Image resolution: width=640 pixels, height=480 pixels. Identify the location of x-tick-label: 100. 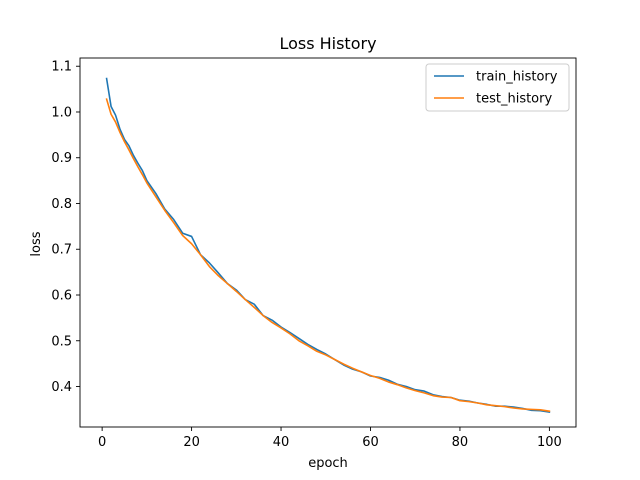
(549, 442).